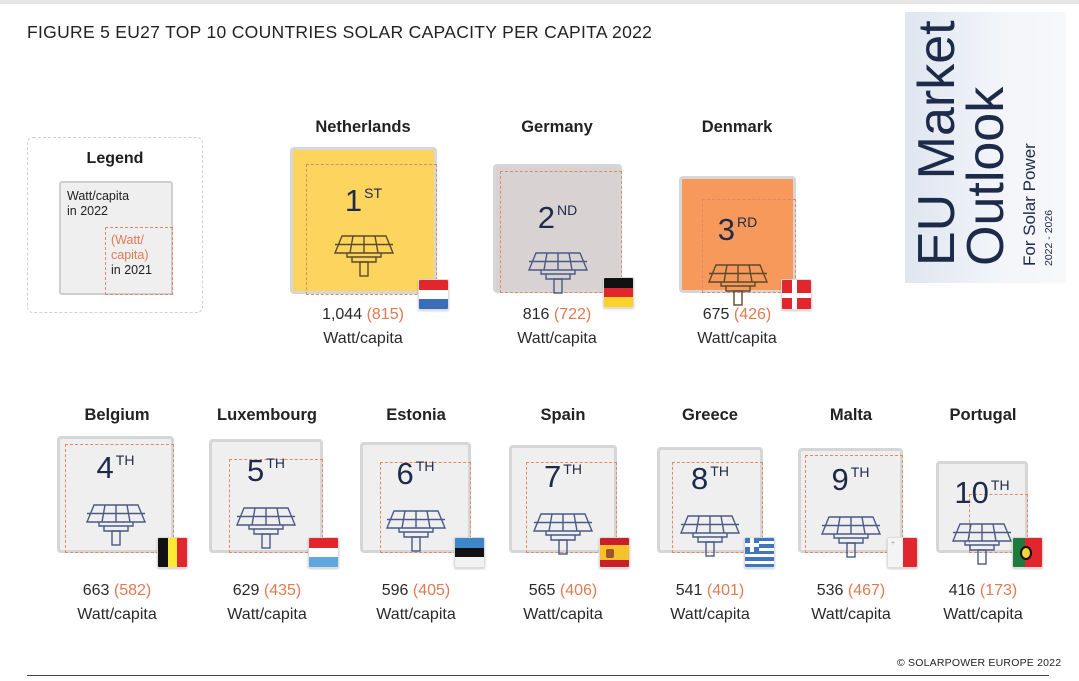 This screenshot has height=681, width=1079. Describe the element at coordinates (866, 590) in the screenshot. I see `value-2021: (467)` at that location.